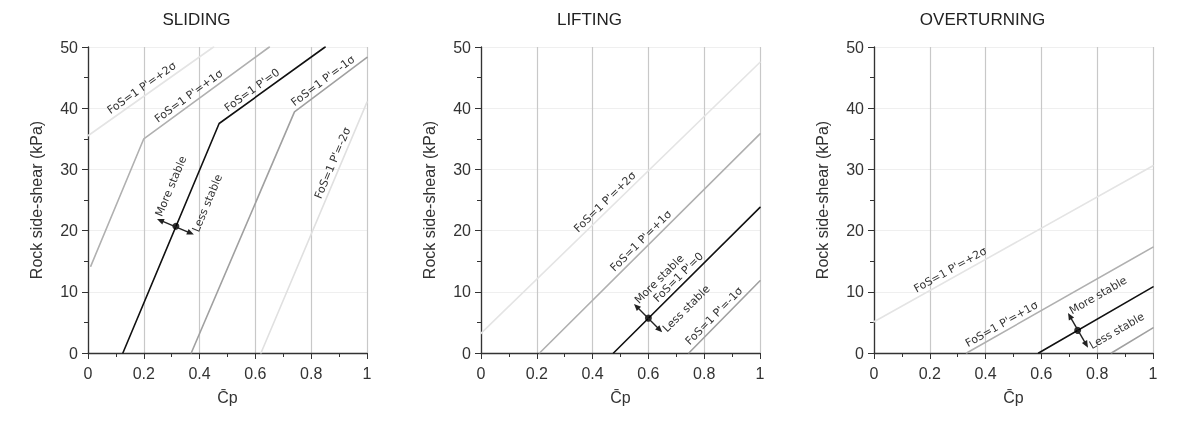  I want to click on chart-title: LIFTING, so click(589, 19).